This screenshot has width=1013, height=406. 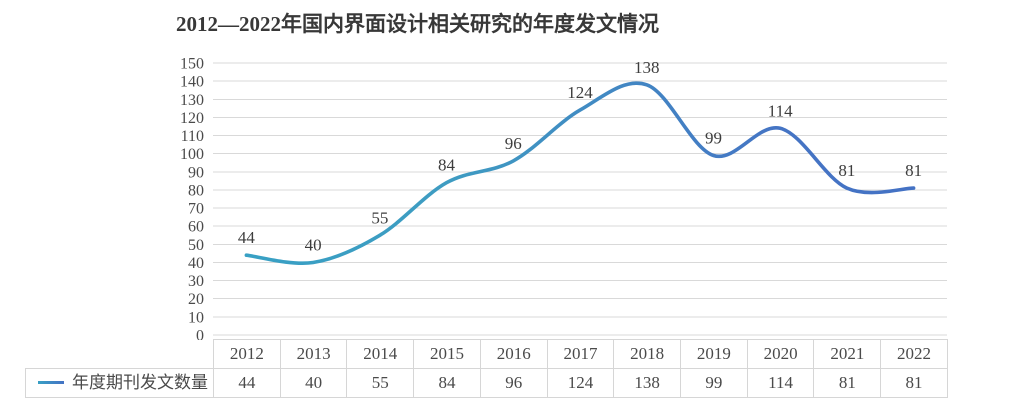 I want to click on year-header-cell: 2012, so click(x=247, y=354).